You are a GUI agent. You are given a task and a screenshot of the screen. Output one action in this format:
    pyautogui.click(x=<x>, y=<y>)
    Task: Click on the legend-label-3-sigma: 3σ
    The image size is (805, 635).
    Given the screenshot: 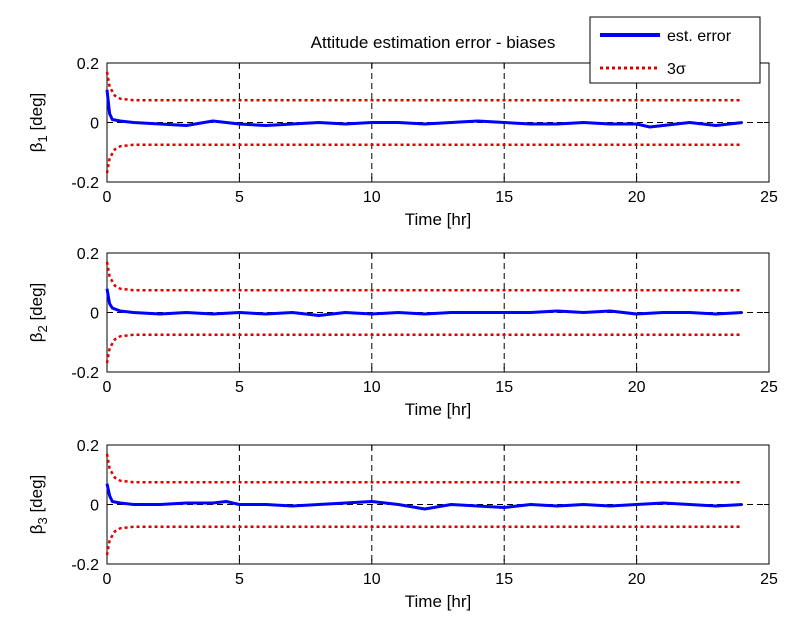 What is the action you would take?
    pyautogui.click(x=676, y=69)
    